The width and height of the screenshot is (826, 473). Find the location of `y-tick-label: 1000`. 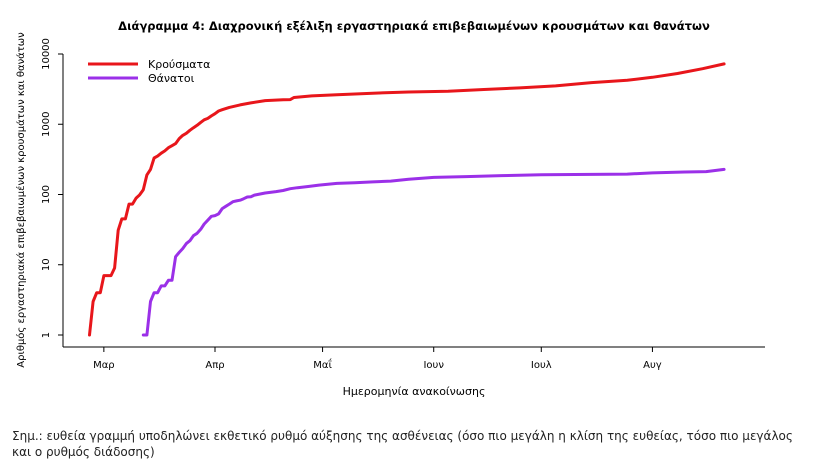

y-tick-label: 1000 is located at coordinates (46, 124).